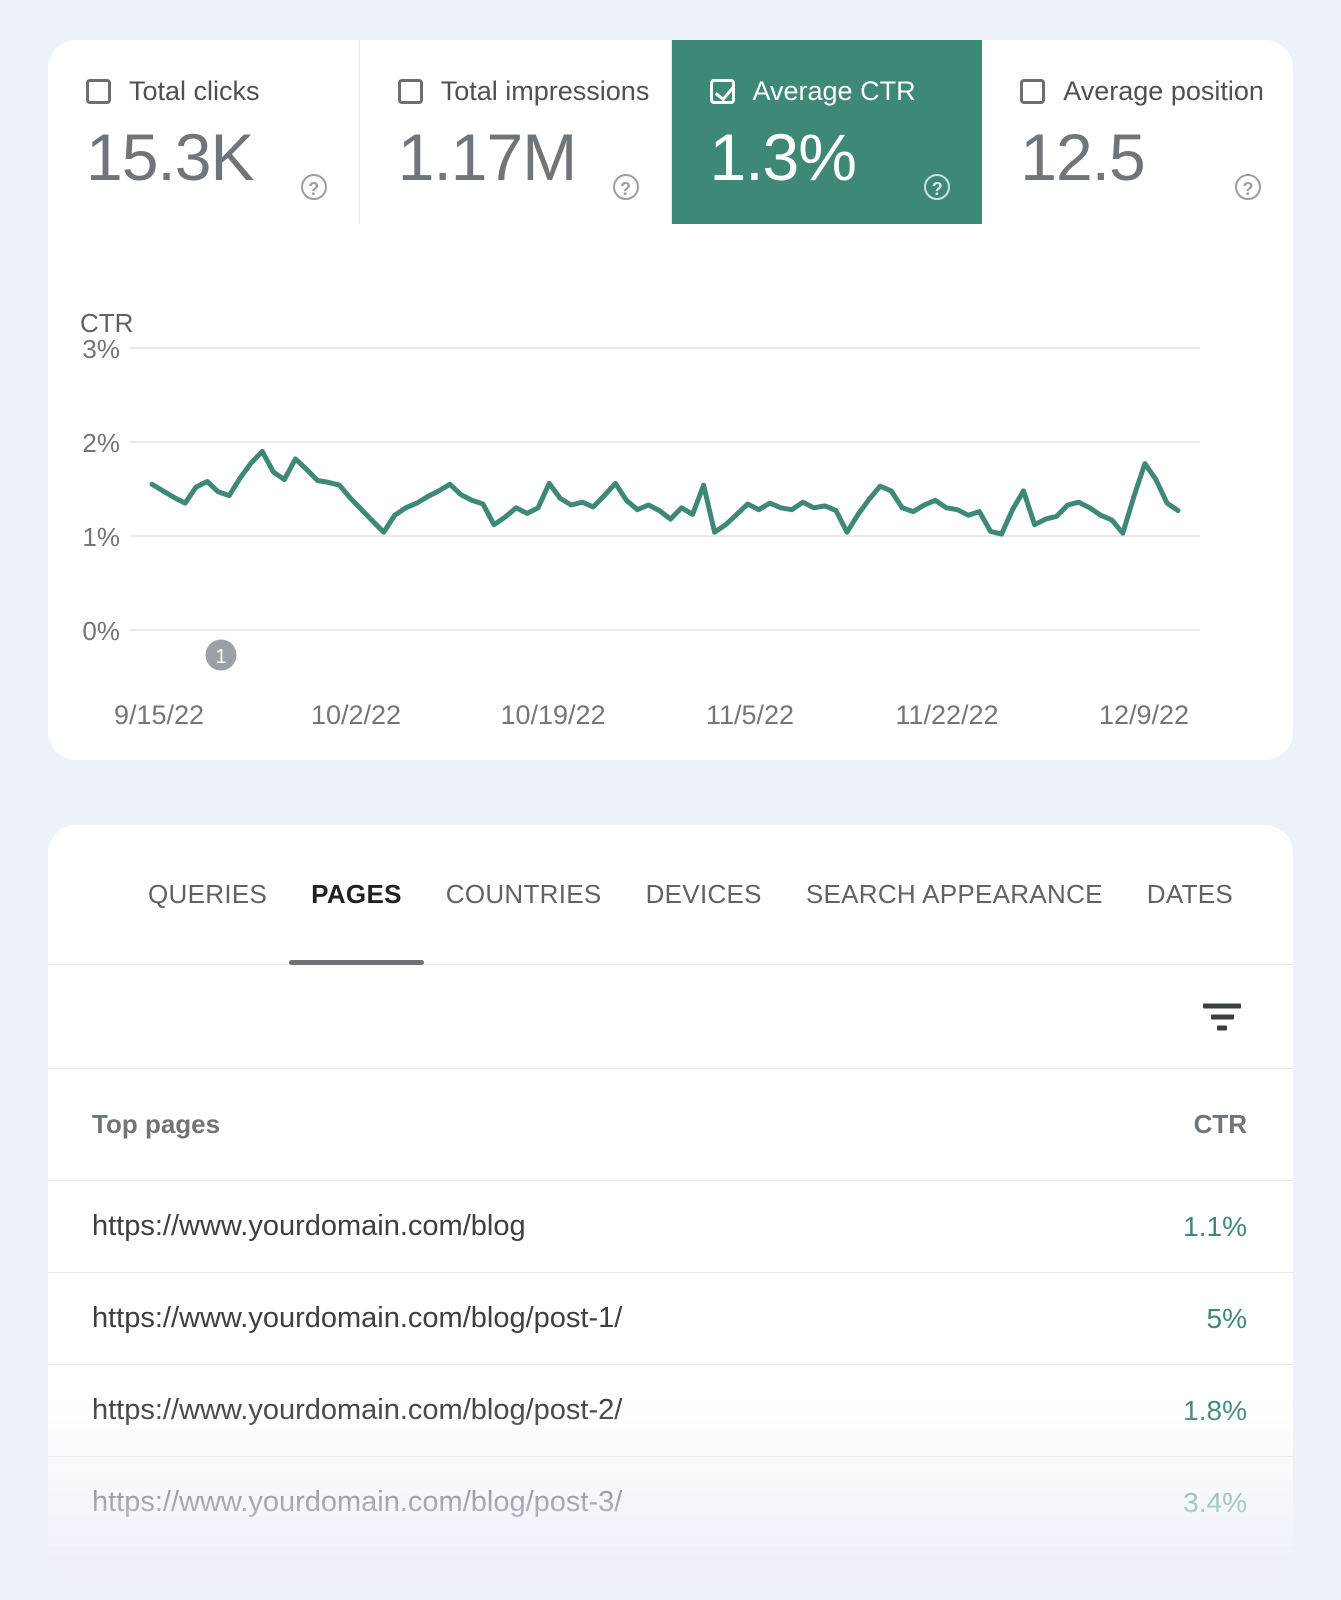  What do you see at coordinates (545, 91) in the screenshot?
I see `metric-label: Total impressions` at bounding box center [545, 91].